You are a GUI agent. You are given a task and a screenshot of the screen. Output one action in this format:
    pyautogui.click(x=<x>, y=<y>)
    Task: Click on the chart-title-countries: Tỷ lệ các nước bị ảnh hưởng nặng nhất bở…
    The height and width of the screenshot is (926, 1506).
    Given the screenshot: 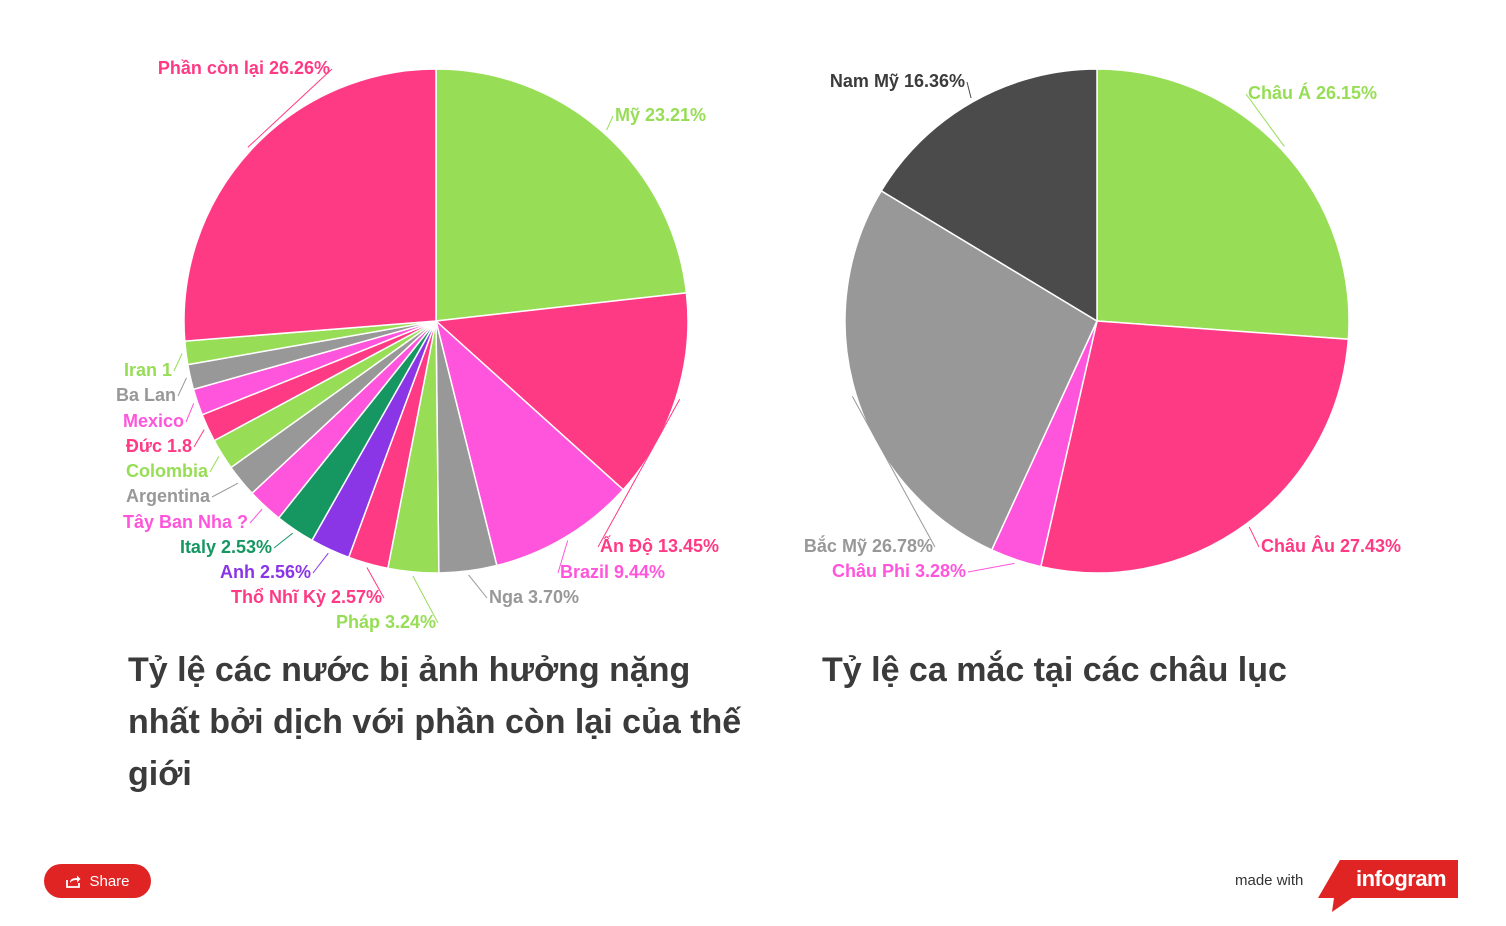 What is the action you would take?
    pyautogui.click(x=435, y=722)
    